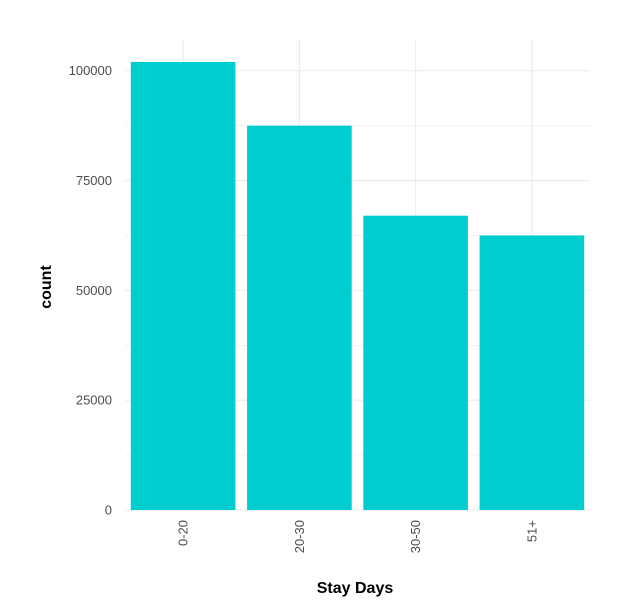 This screenshot has width=618, height=616. I want to click on x-tick-label: 51+, so click(531, 531).